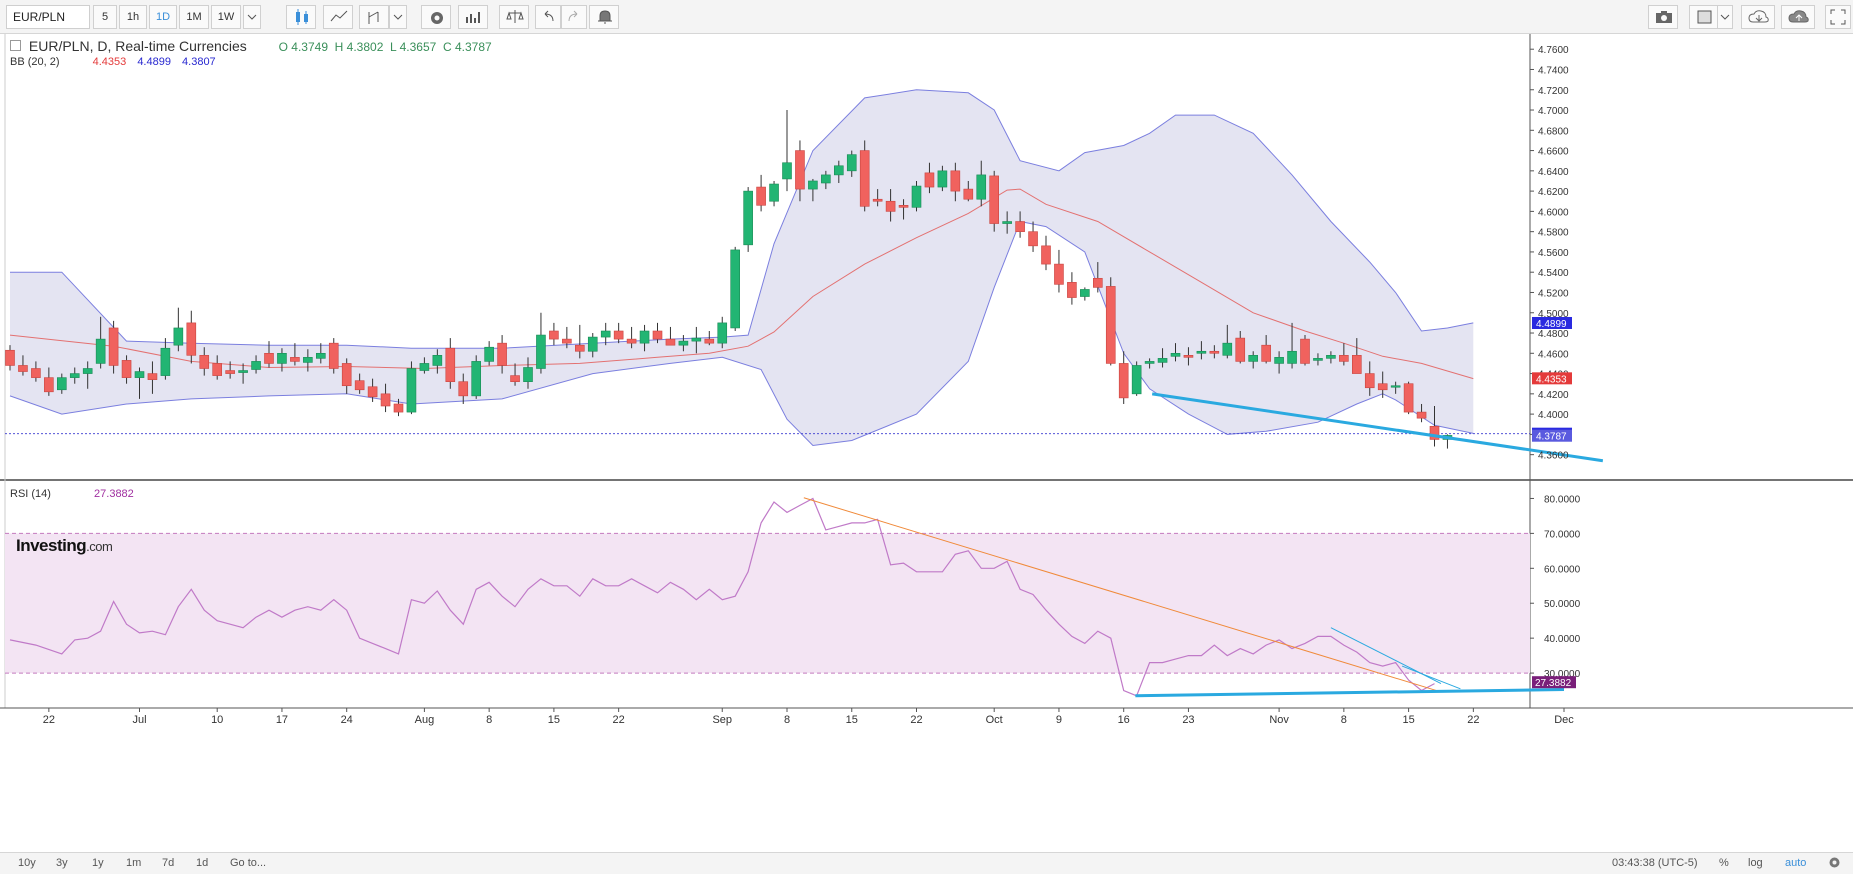  I want to click on price-tick-label: 4.7200, so click(1553, 91).